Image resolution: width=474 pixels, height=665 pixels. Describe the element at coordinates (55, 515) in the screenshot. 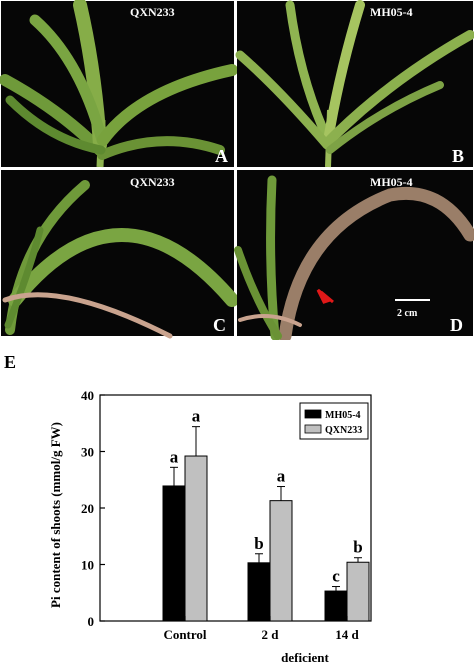

I see `y-axis-label: Pi content of shoots (mmol/g FW)` at that location.